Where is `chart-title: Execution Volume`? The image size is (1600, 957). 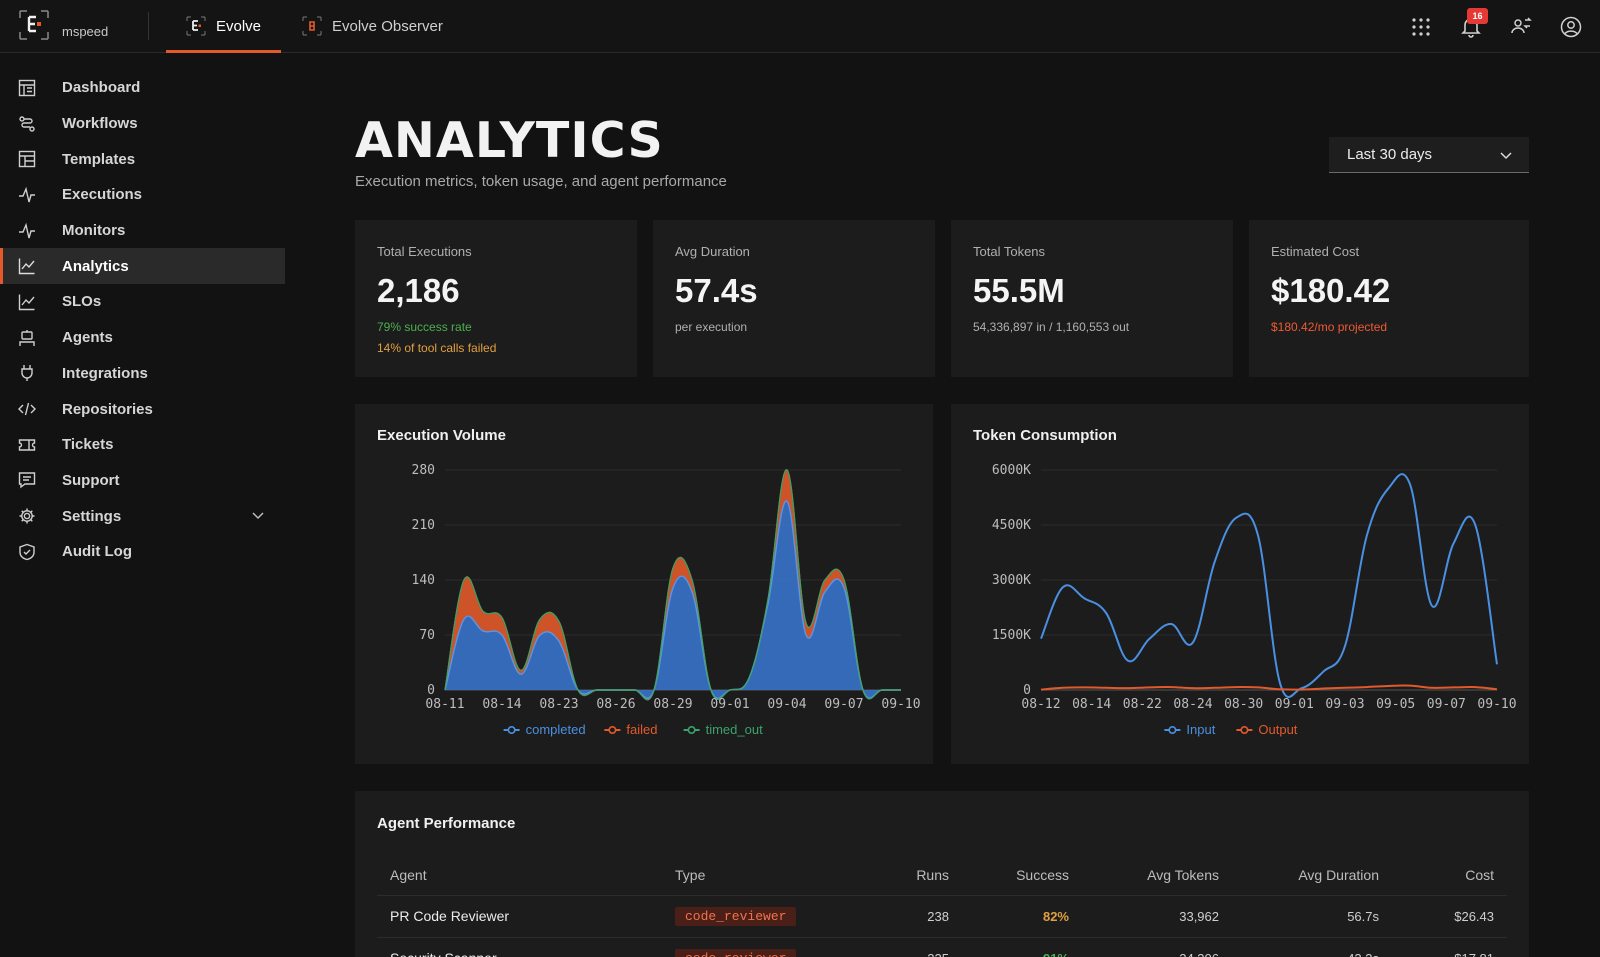
chart-title: Execution Volume is located at coordinates (441, 435).